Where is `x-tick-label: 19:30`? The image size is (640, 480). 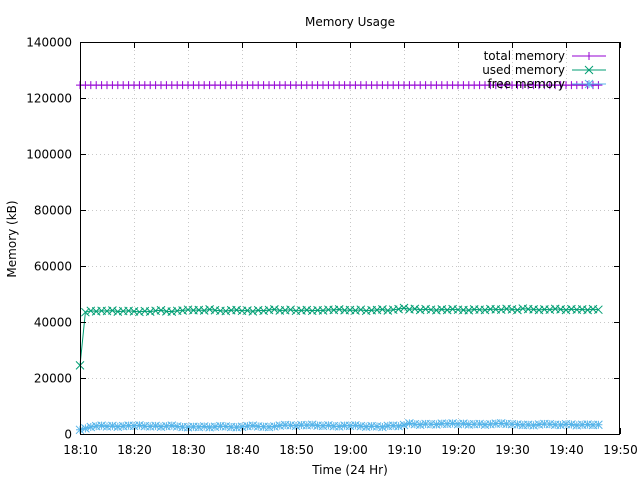
x-tick-label: 19:30 is located at coordinates (512, 450).